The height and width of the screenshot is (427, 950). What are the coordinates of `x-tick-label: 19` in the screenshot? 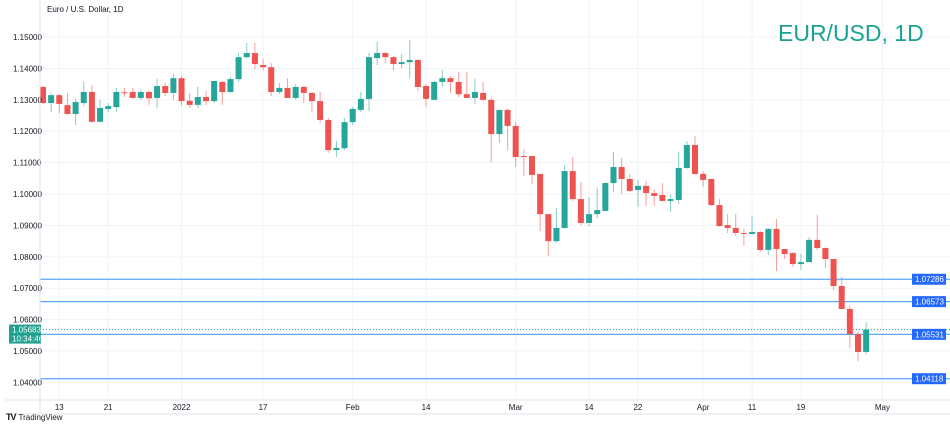 It's located at (800, 407).